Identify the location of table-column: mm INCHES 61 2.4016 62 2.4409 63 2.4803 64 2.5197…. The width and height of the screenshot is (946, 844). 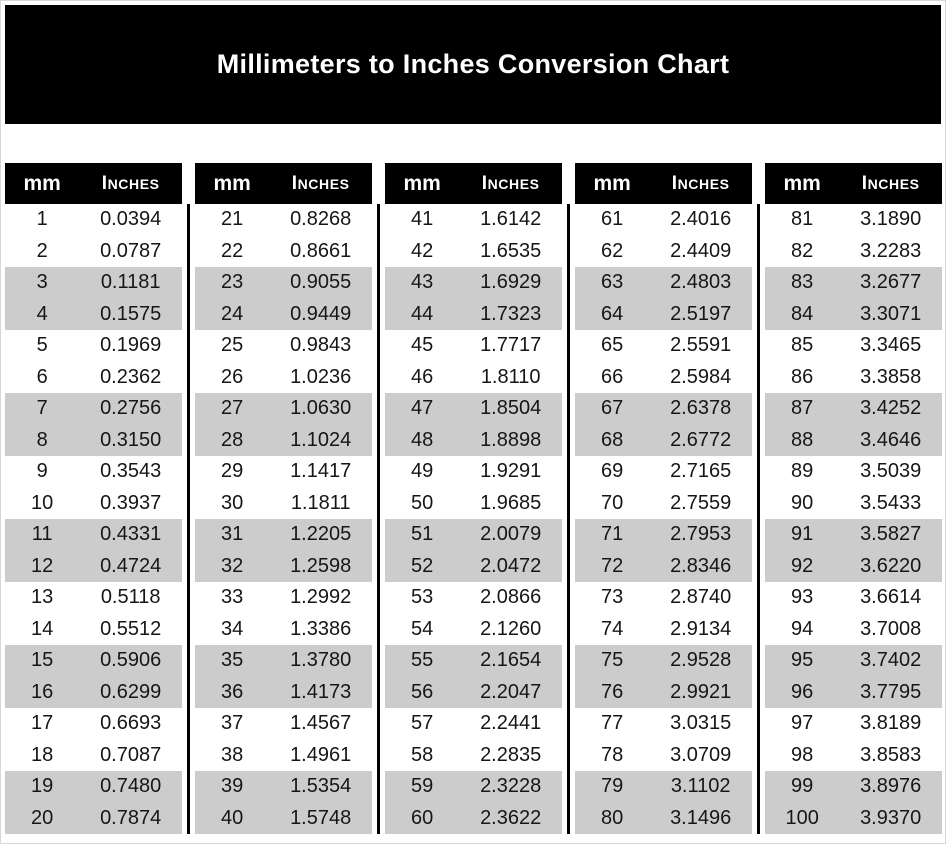
(663, 498).